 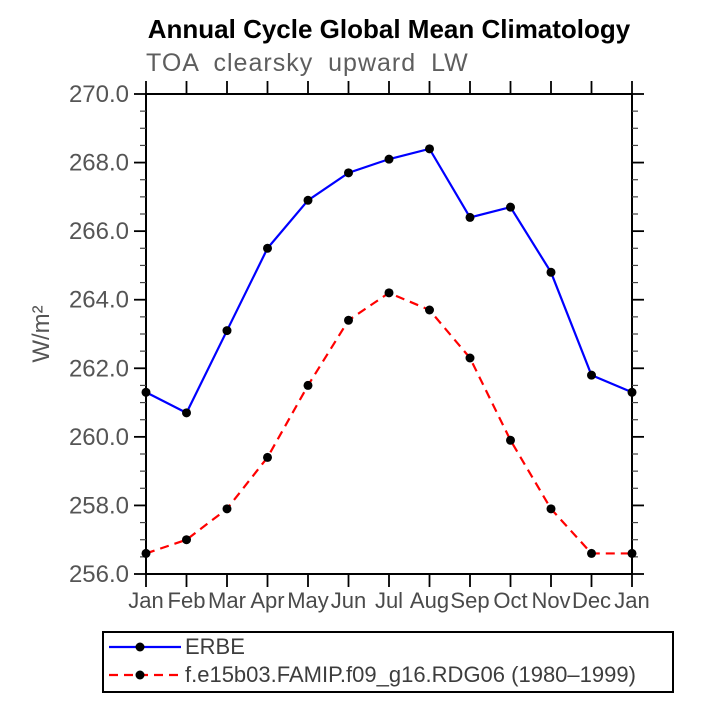 What do you see at coordinates (510, 600) in the screenshot?
I see `month-label: Oct` at bounding box center [510, 600].